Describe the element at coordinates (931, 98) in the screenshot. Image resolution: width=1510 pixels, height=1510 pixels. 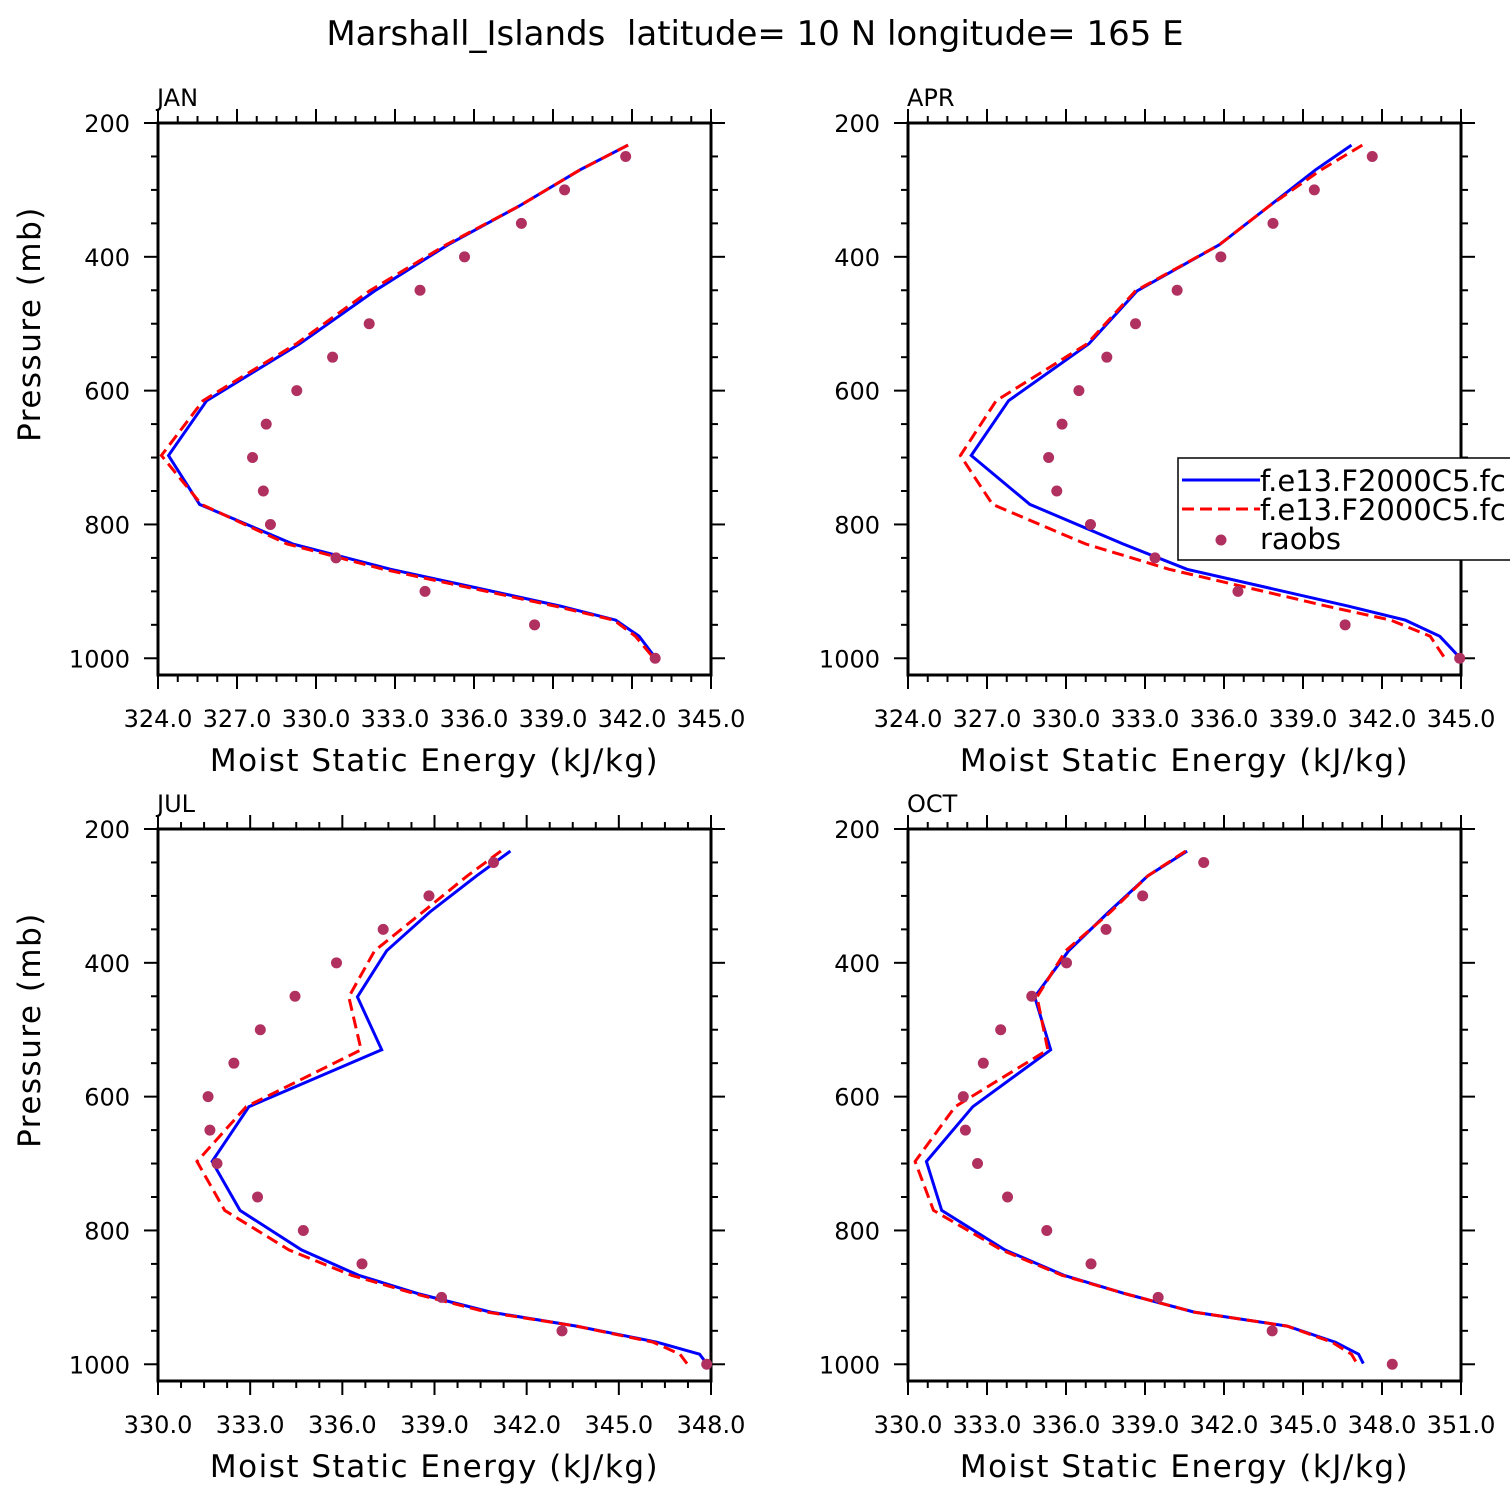
I see `panel-title: APR` at that location.